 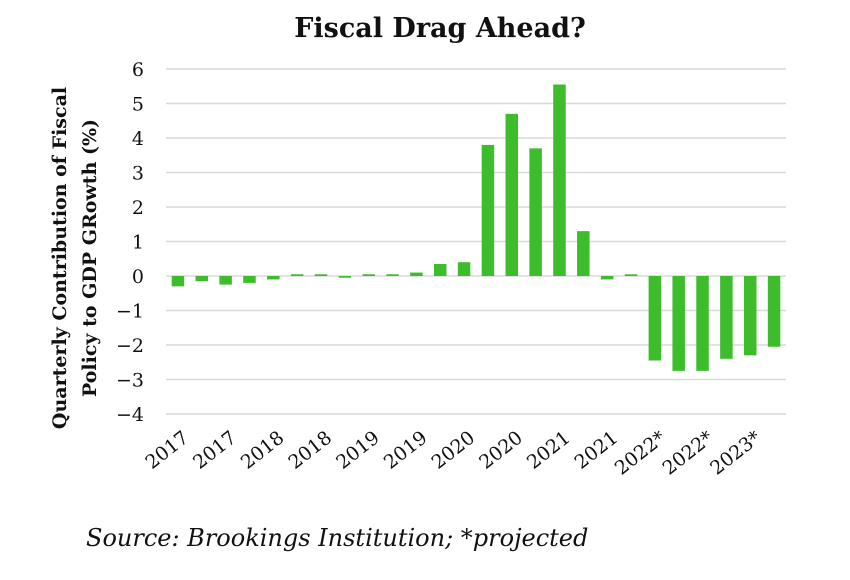 I want to click on x-tick-label: 2021, so click(x=549, y=450).